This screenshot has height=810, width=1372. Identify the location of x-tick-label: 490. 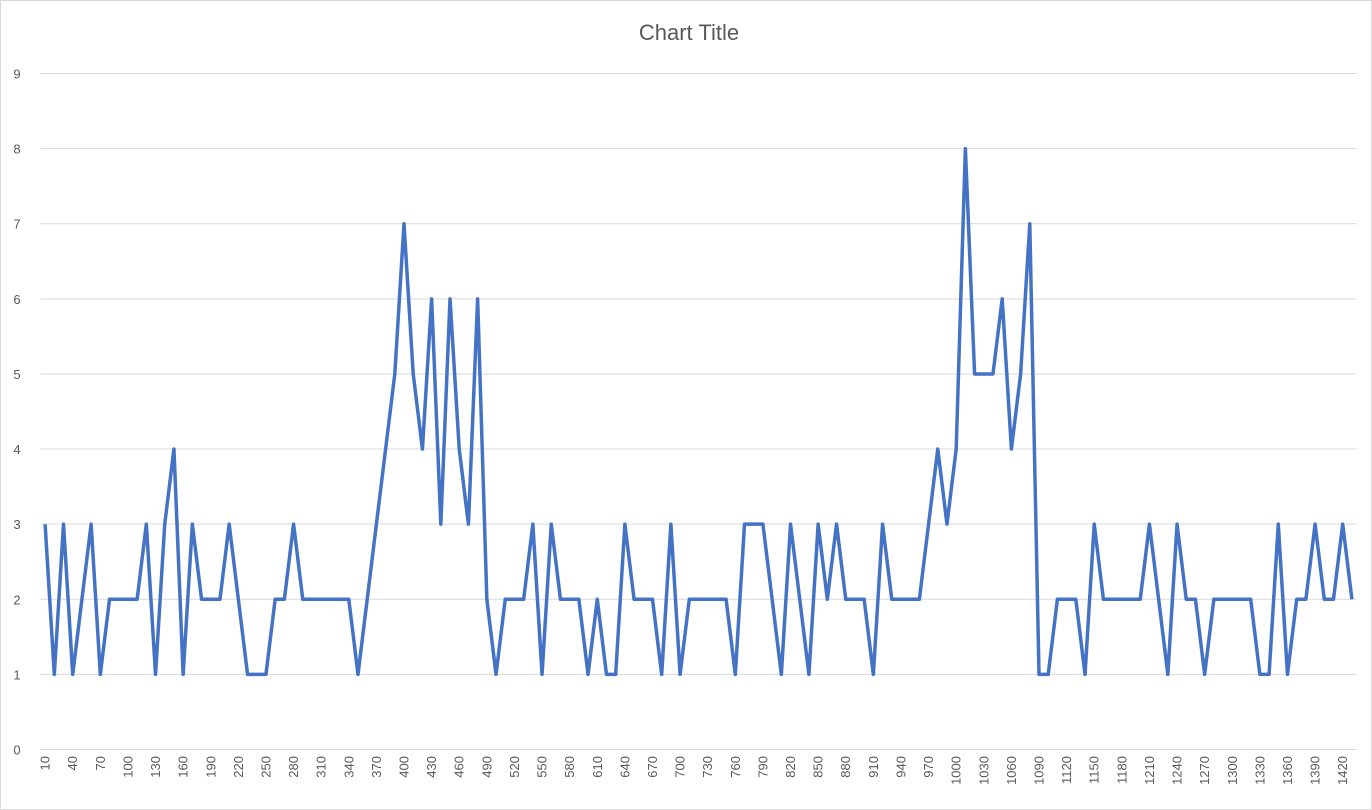
(486, 767).